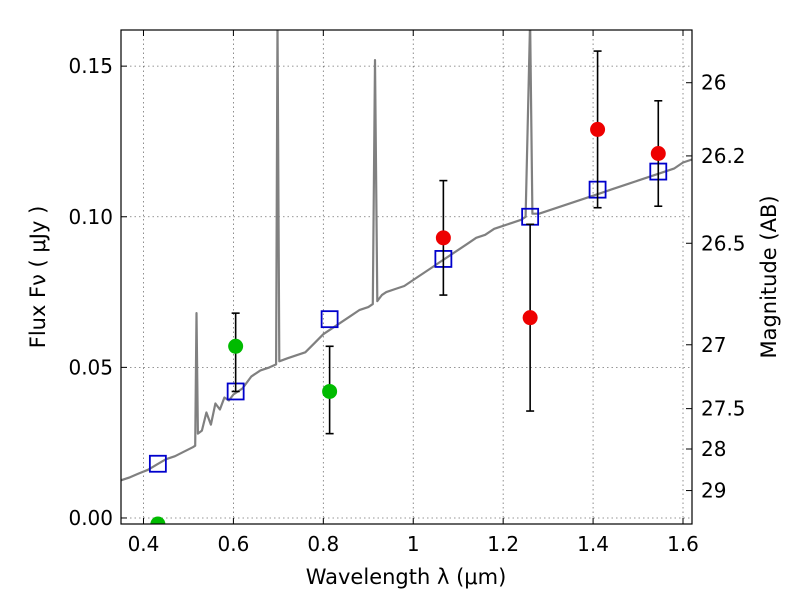  I want to click on y-tick-label: 0.05, so click(90, 367).